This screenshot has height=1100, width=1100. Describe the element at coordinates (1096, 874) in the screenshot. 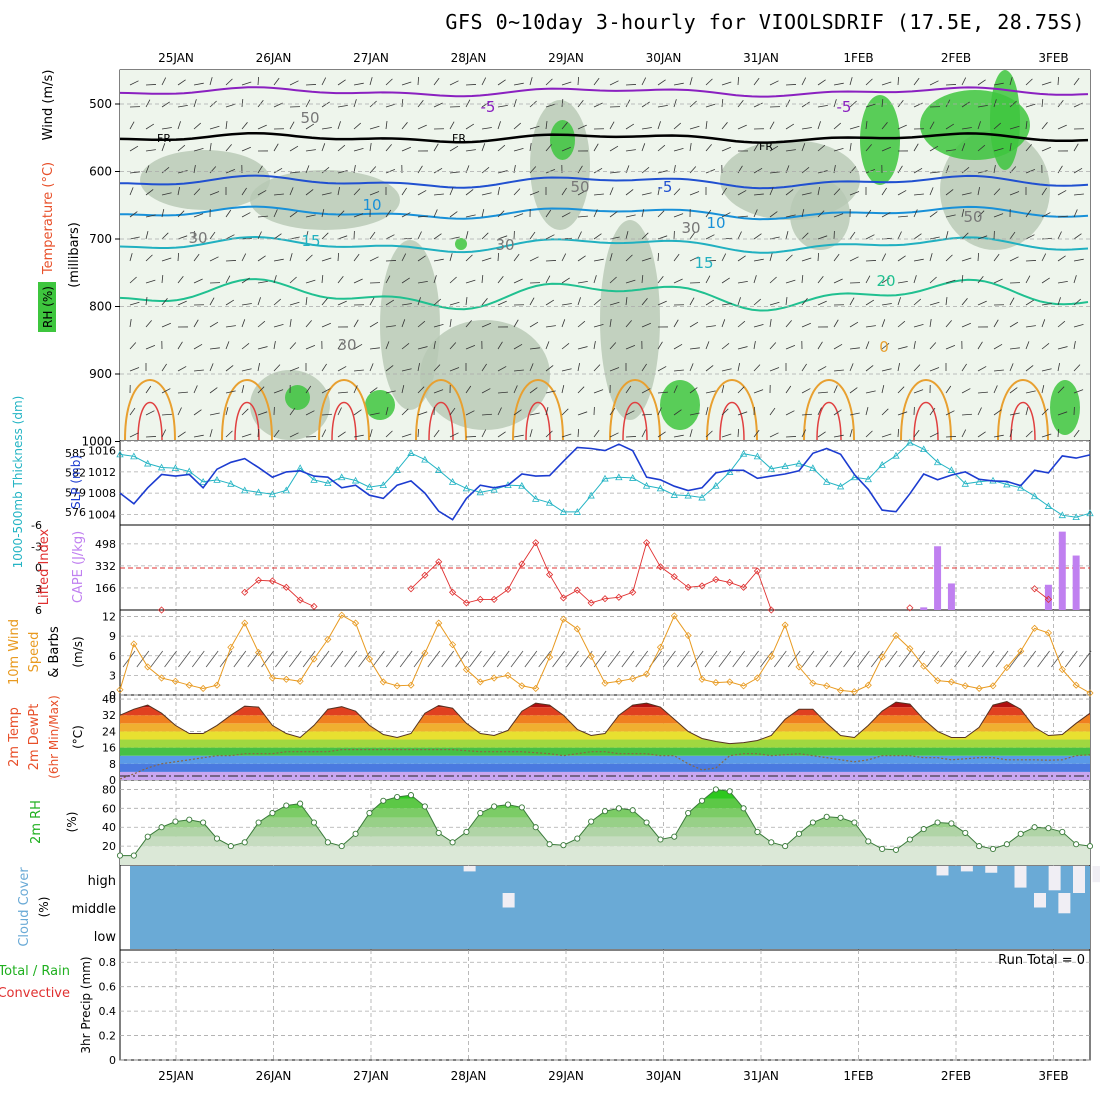

I see `cloud-clear-gap` at that location.